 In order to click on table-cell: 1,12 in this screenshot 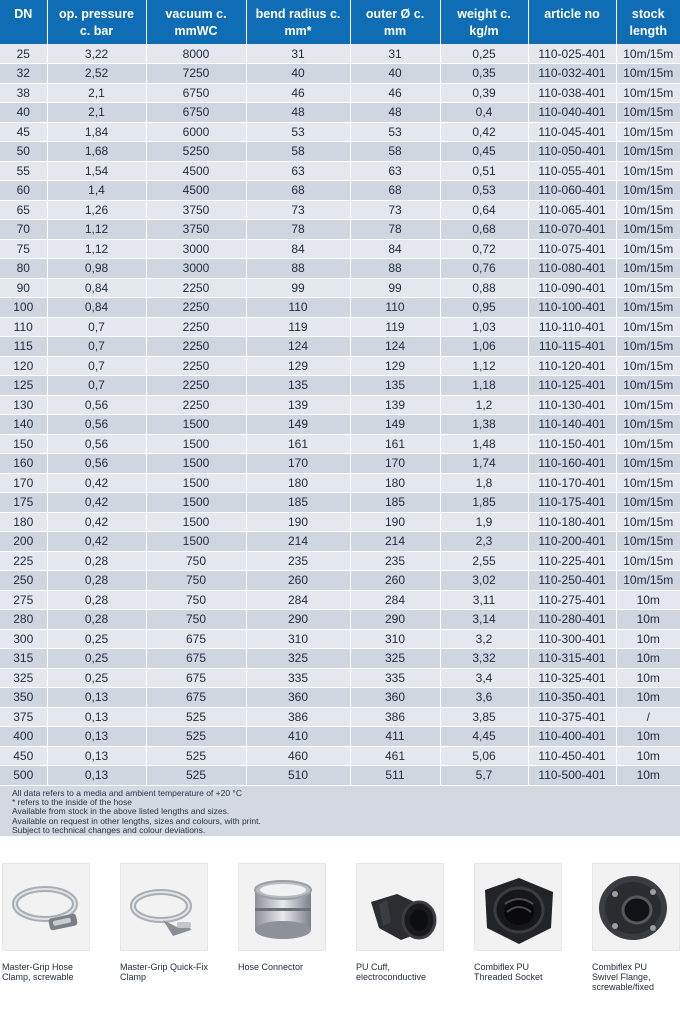, I will do `click(97, 249)`.